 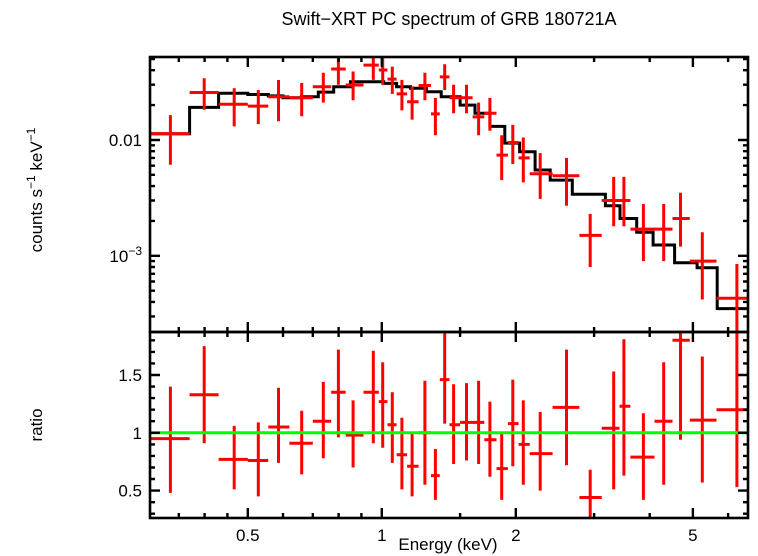 What do you see at coordinates (137, 433) in the screenshot?
I see `ratio-tick-label: 1` at bounding box center [137, 433].